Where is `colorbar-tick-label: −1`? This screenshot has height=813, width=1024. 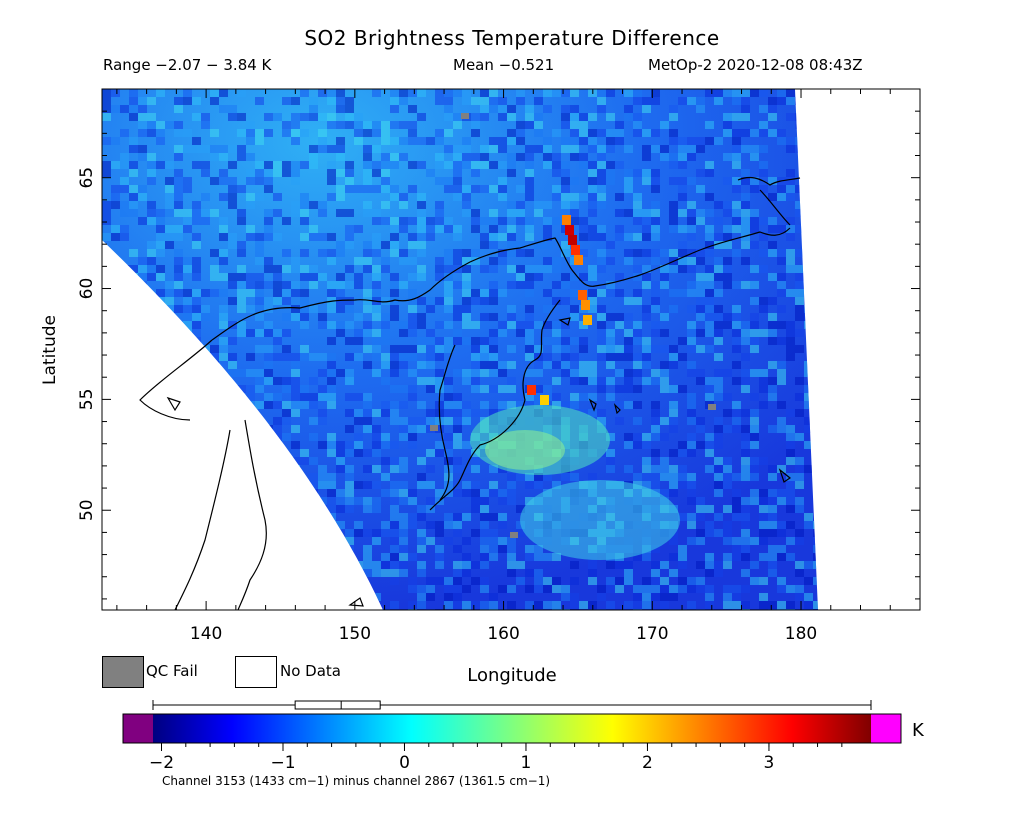
colorbar-tick-label: −1 is located at coordinates (282, 763).